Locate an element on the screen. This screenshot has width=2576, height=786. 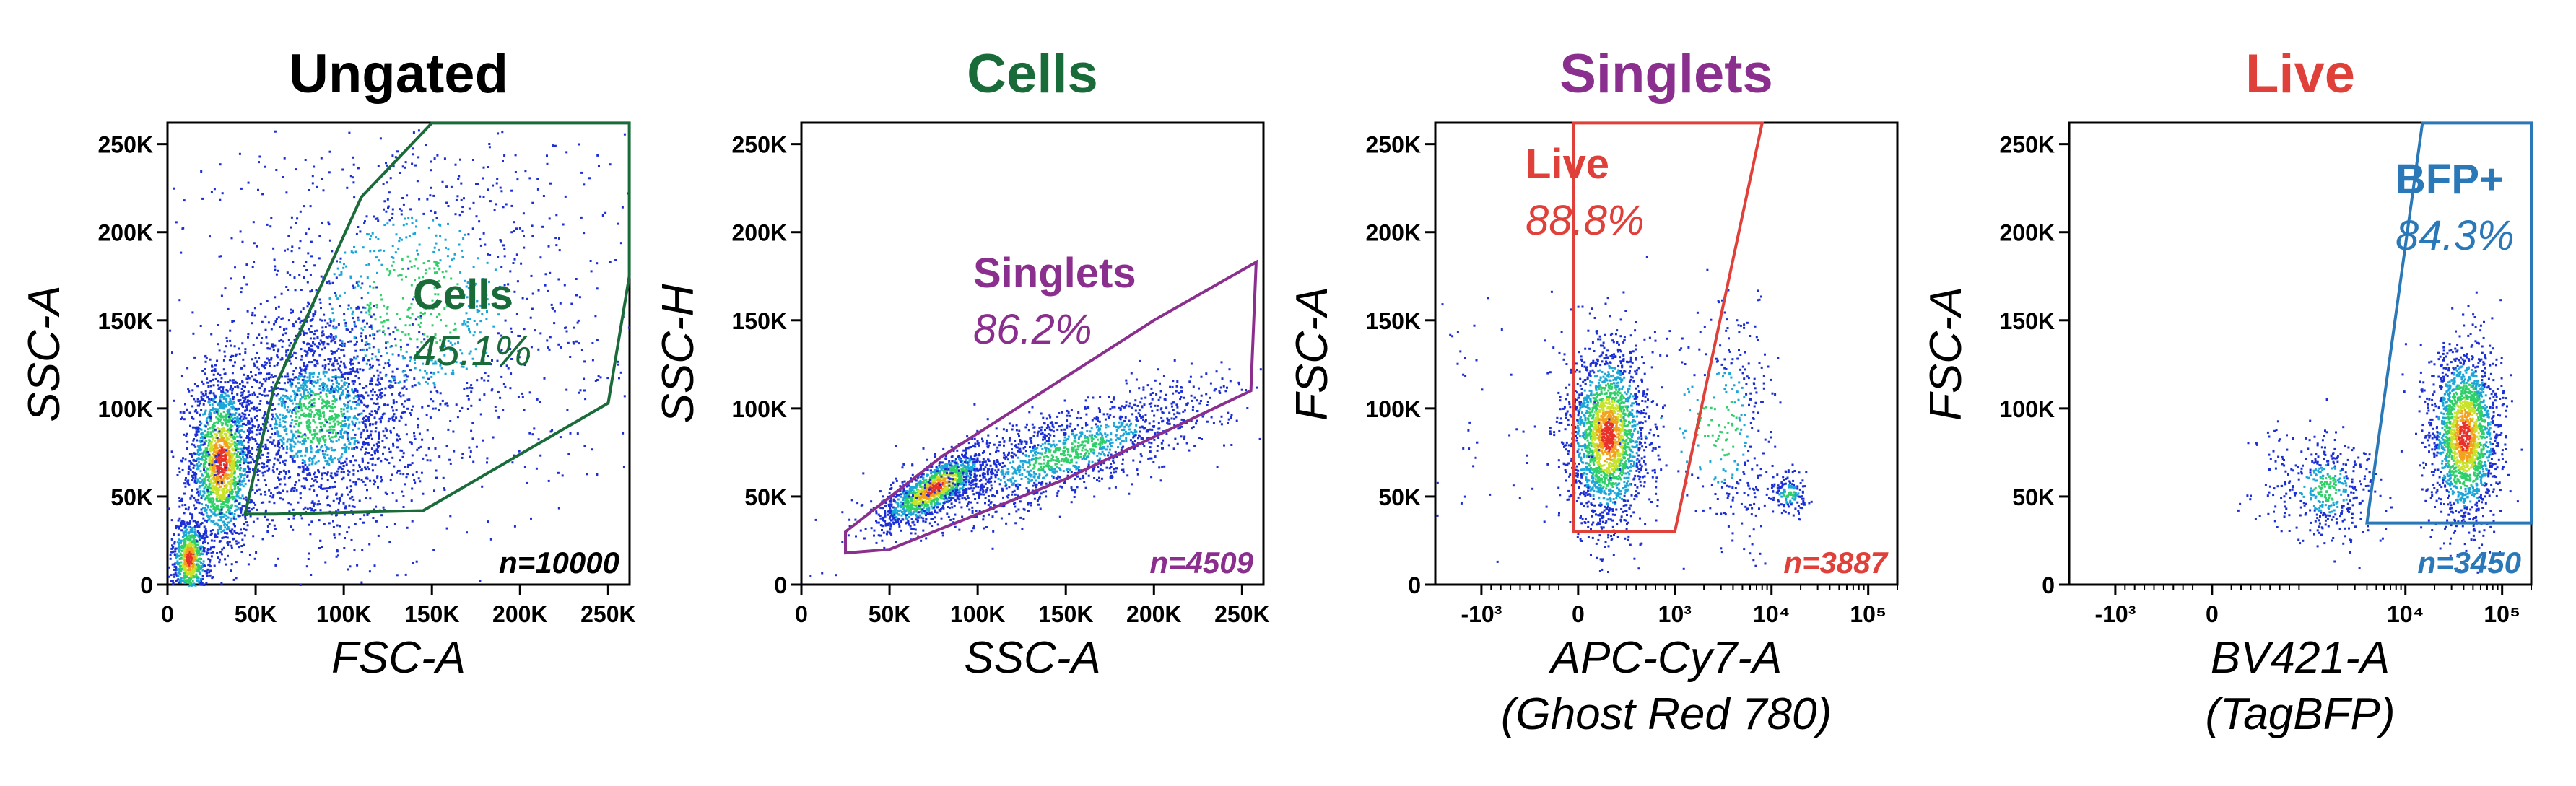
plot-title: Ungated is located at coordinates (398, 74).